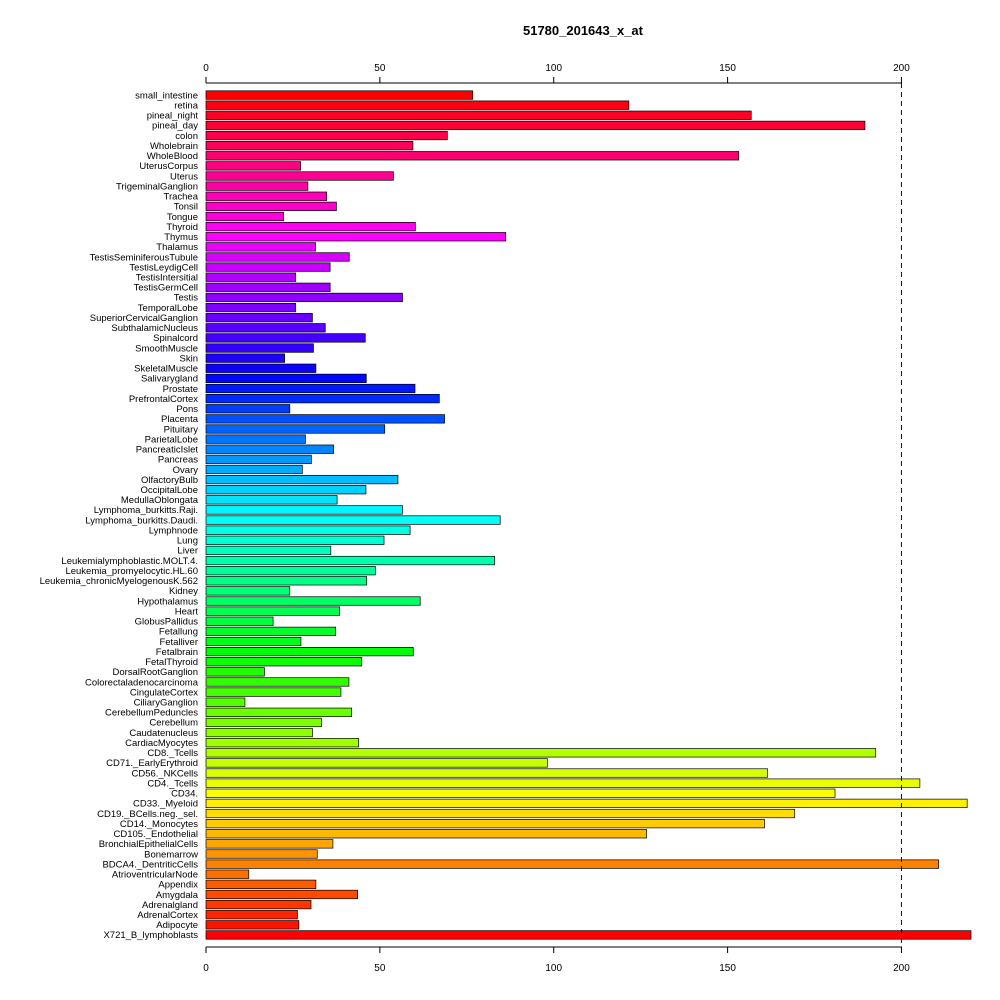  Describe the element at coordinates (168, 308) in the screenshot. I see `category-label: TemporalLobe` at that location.